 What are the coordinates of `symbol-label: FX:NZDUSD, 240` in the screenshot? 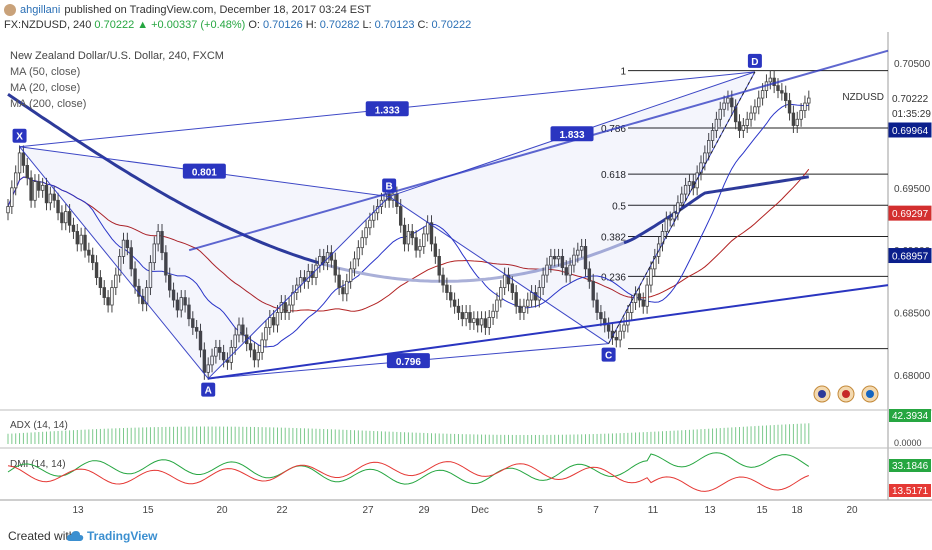 It's located at (48, 25).